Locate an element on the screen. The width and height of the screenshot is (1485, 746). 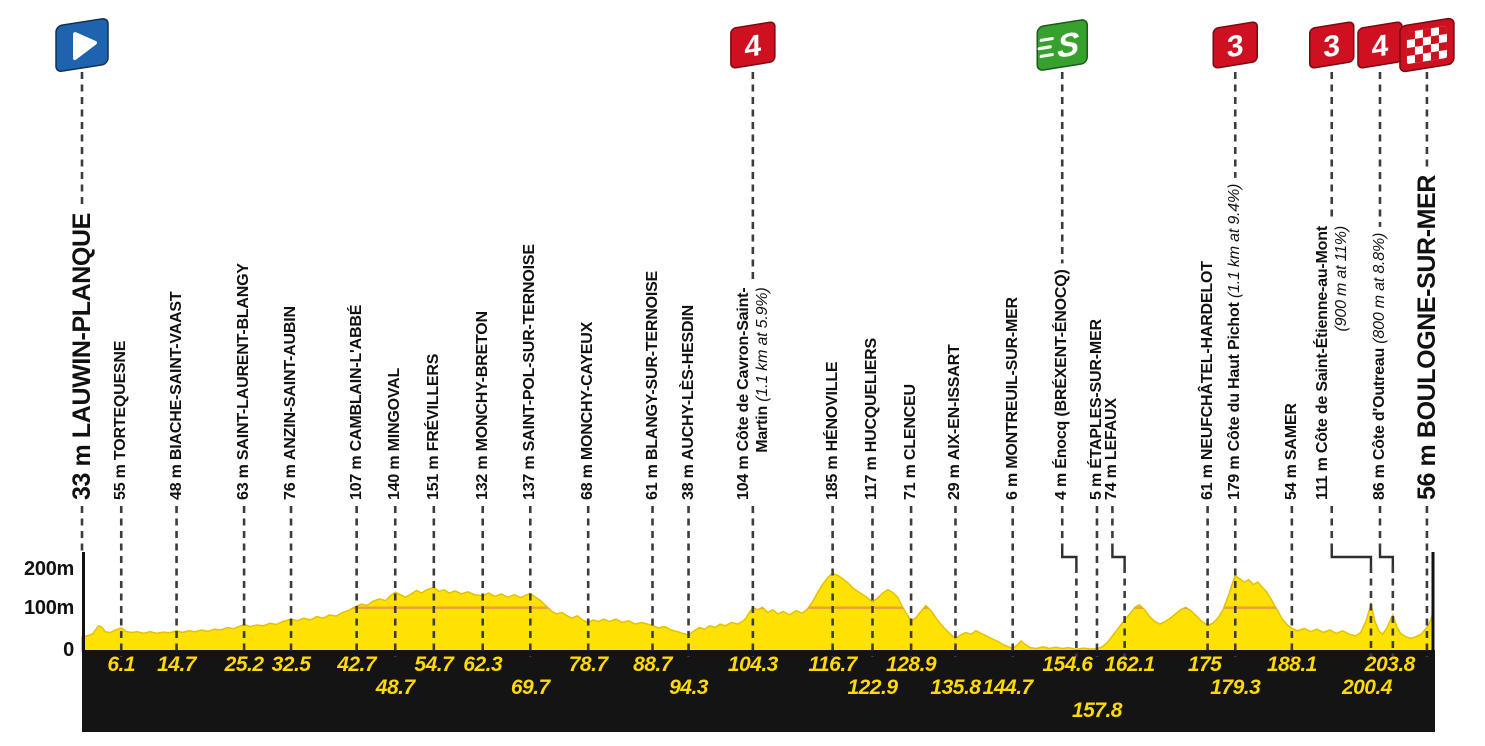
waypoint-elevation: 6 m is located at coordinates (1012, 484).